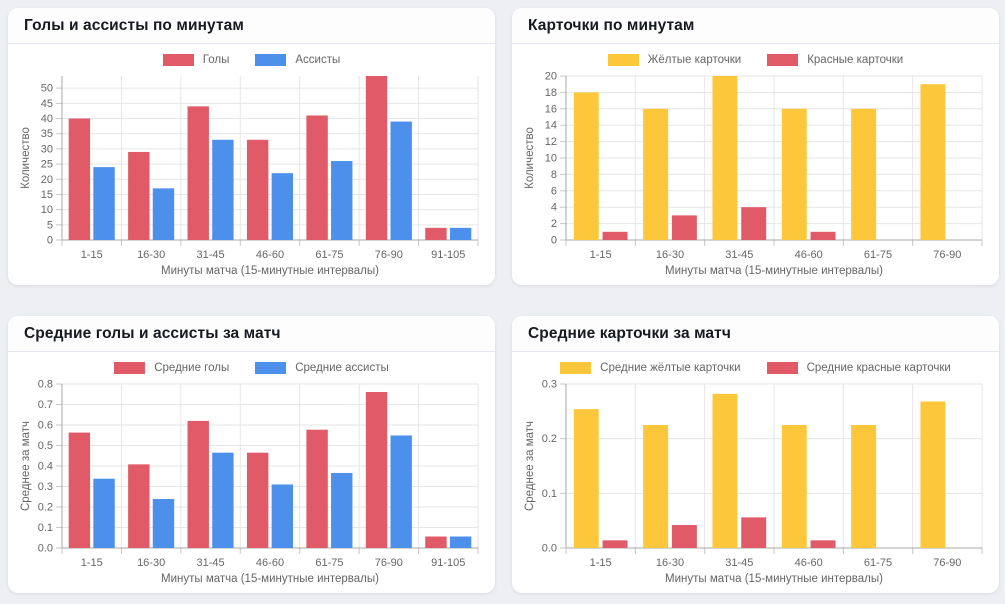 The height and width of the screenshot is (604, 1005). Describe the element at coordinates (674, 60) in the screenshot. I see `legend-item: Жёлтые карточки` at that location.